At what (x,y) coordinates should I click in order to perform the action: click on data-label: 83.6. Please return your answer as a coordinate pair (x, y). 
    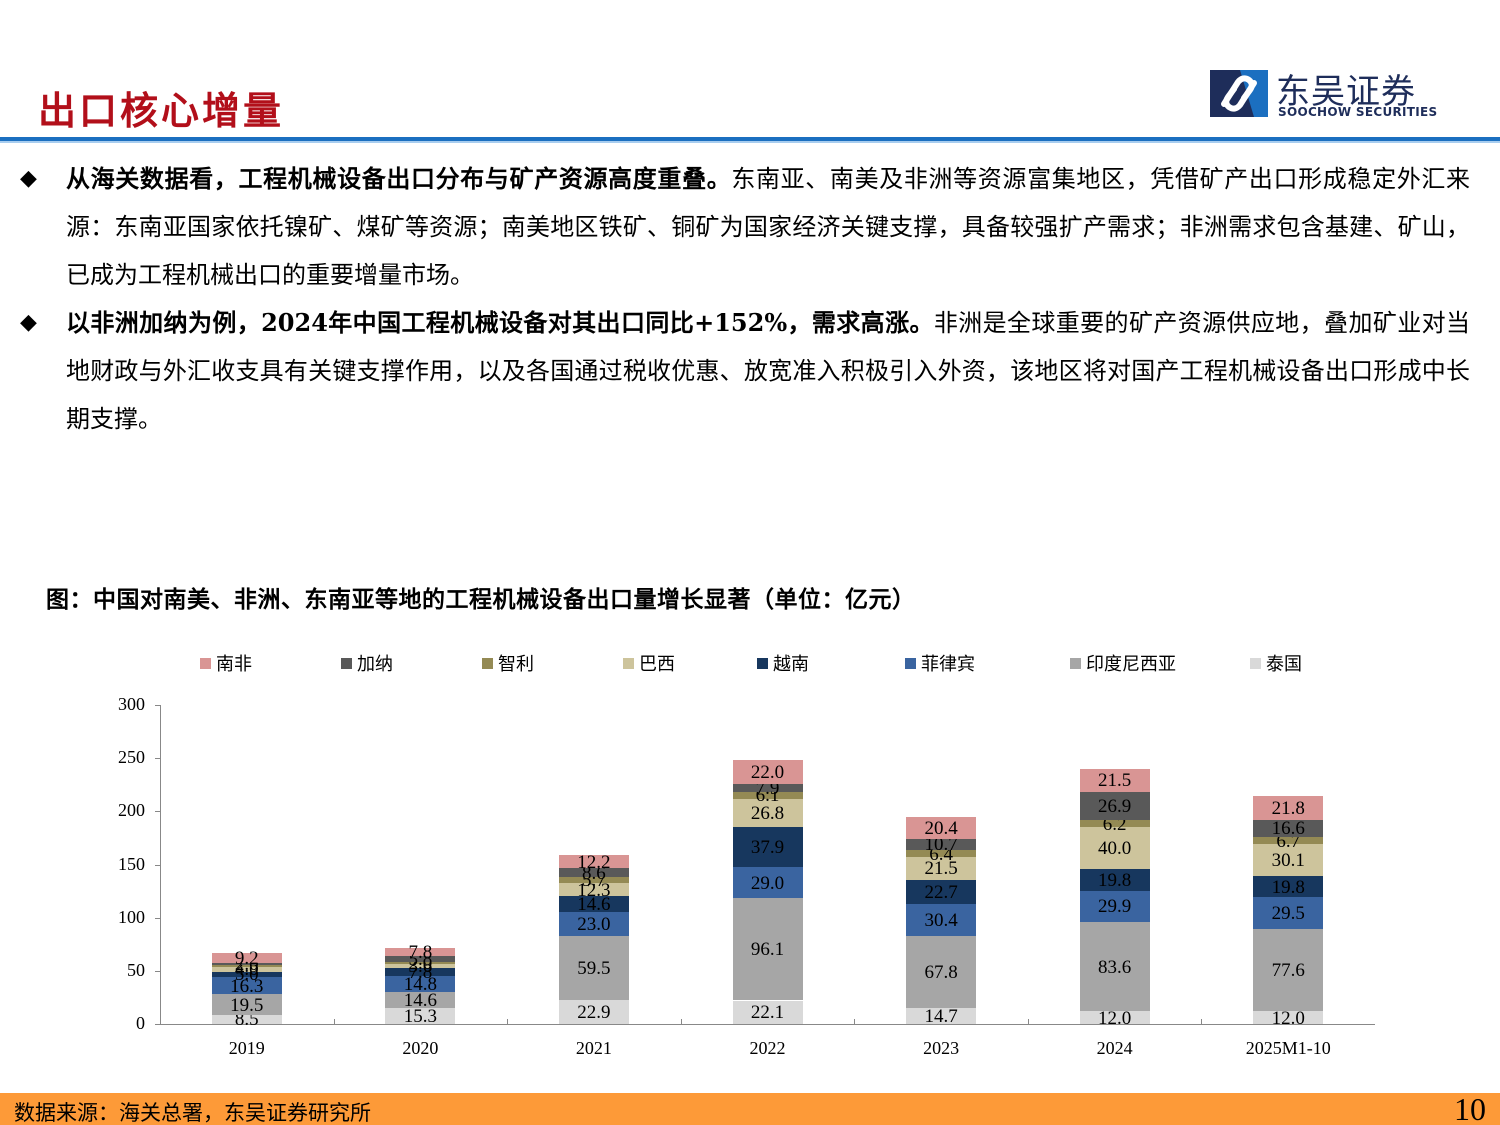
    Looking at the image, I should click on (1115, 967).